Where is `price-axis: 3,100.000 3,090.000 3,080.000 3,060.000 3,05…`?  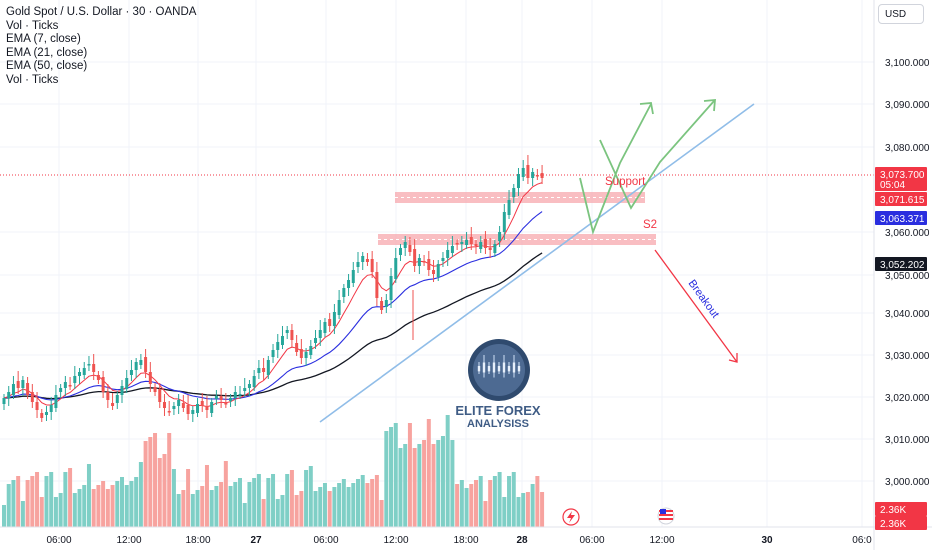
price-axis: 3,100.000 3,090.000 3,080.000 3,060.000 3,05… is located at coordinates (907, 273).